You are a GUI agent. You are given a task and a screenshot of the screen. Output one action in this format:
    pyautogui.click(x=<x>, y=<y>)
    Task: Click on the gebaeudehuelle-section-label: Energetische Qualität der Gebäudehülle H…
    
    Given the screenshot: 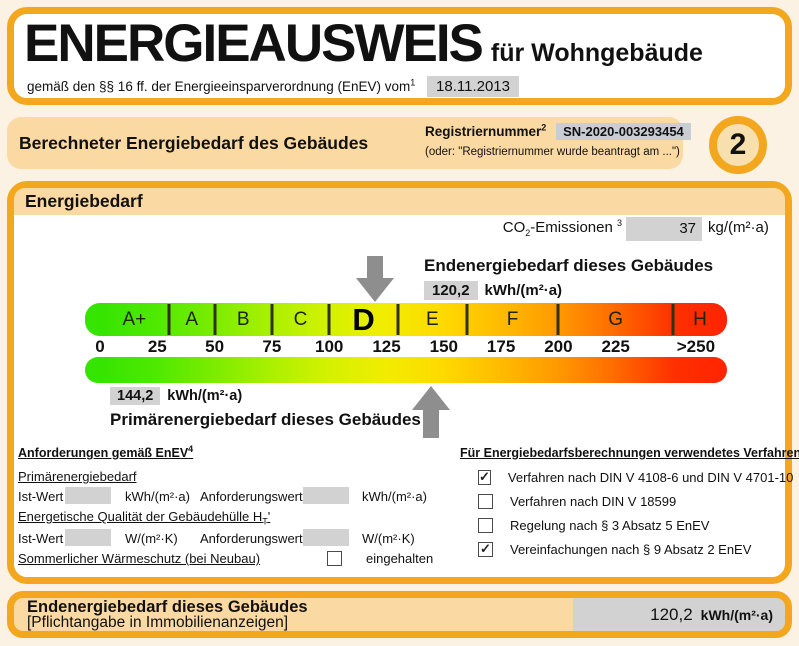 What is the action you would take?
    pyautogui.click(x=144, y=518)
    